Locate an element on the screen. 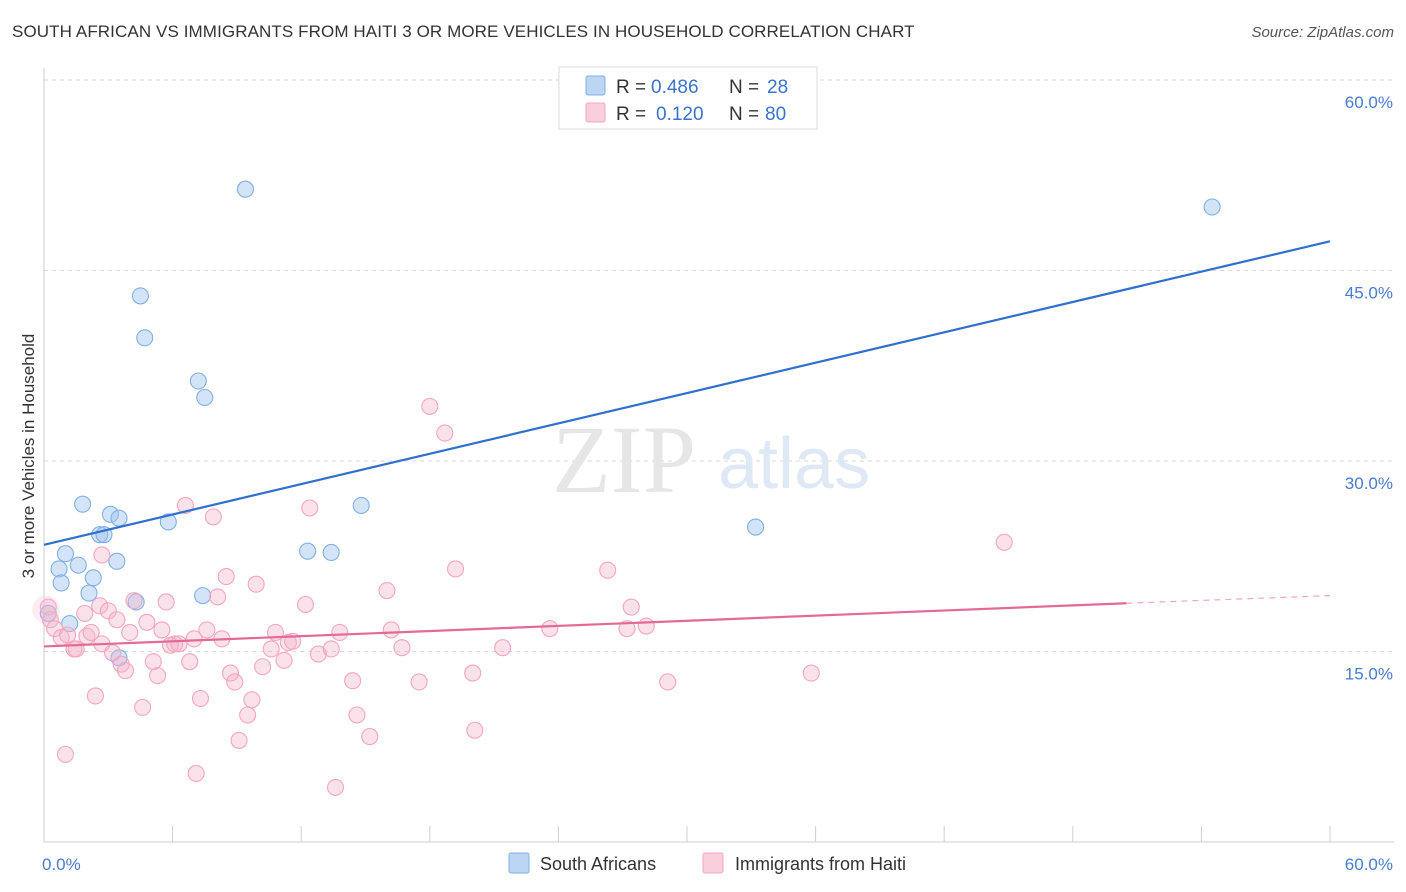 The image size is (1406, 892). y-axis-title: 3 or more Vehicles in Household is located at coordinates (28, 456).